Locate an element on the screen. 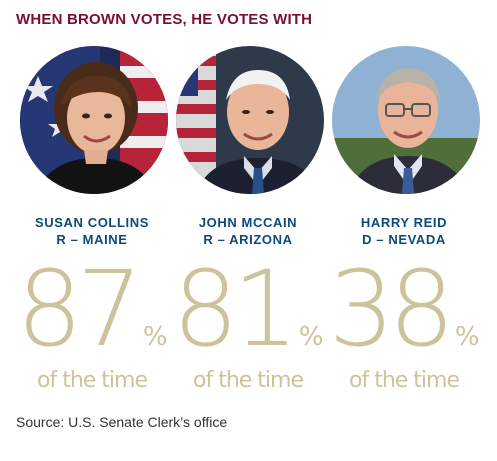 The height and width of the screenshot is (461, 497). senator-party-state: D – NEVADA is located at coordinates (404, 239).